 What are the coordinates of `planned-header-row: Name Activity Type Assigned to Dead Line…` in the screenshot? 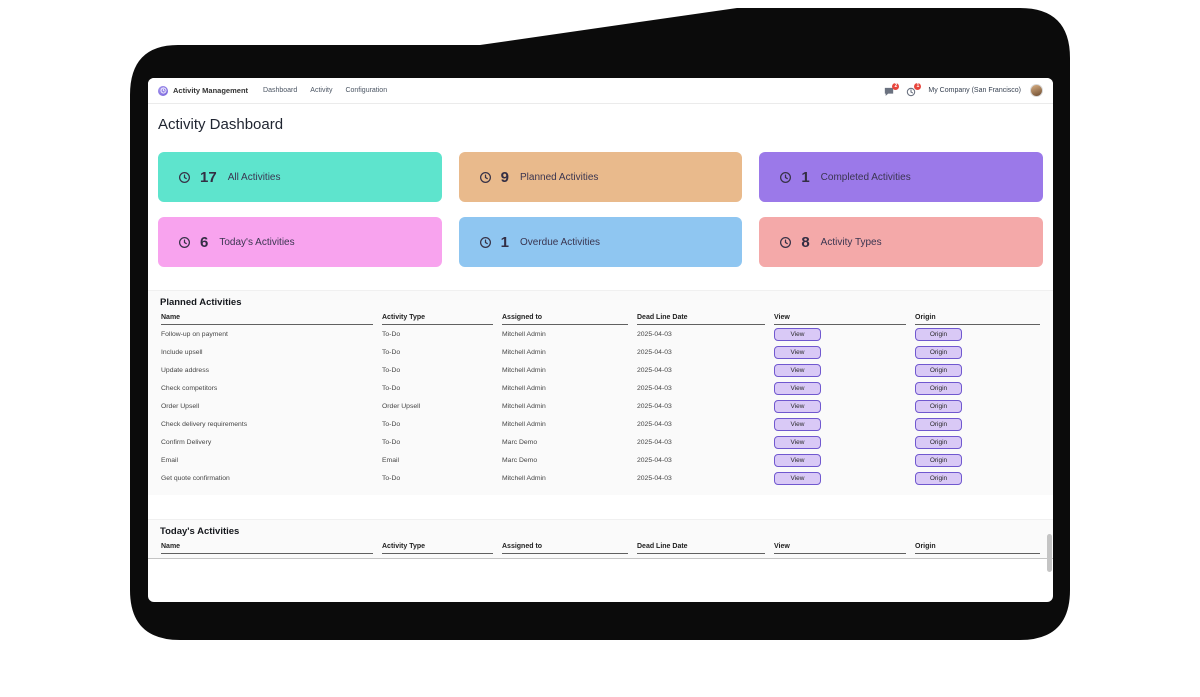 It's located at (600, 318).